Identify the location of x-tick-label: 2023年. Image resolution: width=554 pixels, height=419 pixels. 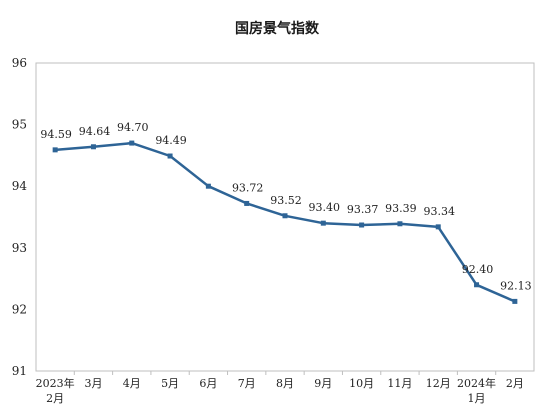
(55, 383).